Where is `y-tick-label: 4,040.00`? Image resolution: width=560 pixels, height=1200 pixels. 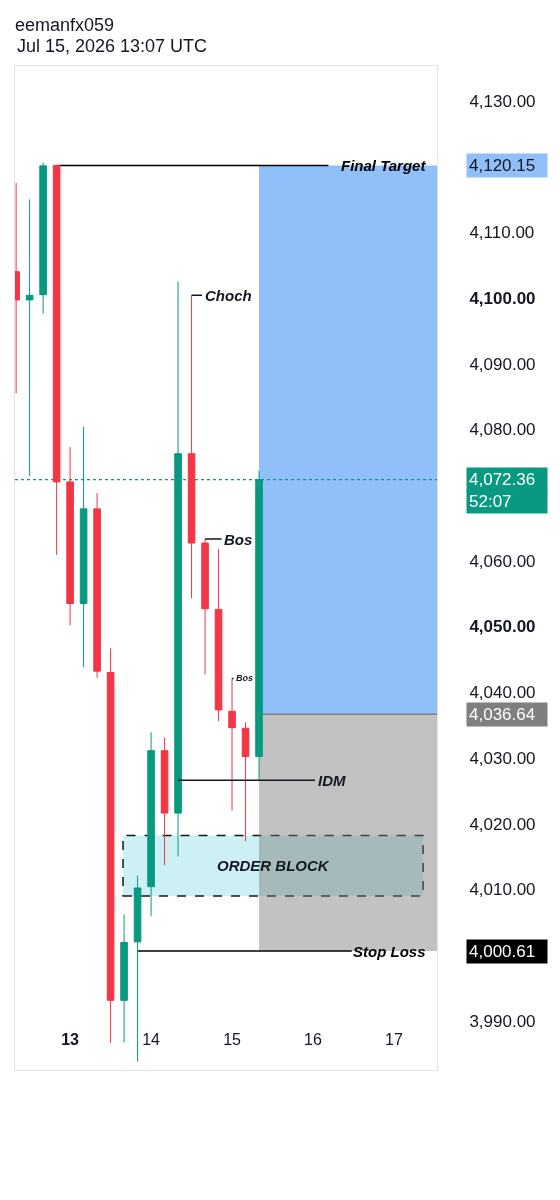 y-tick-label: 4,040.00 is located at coordinates (502, 693).